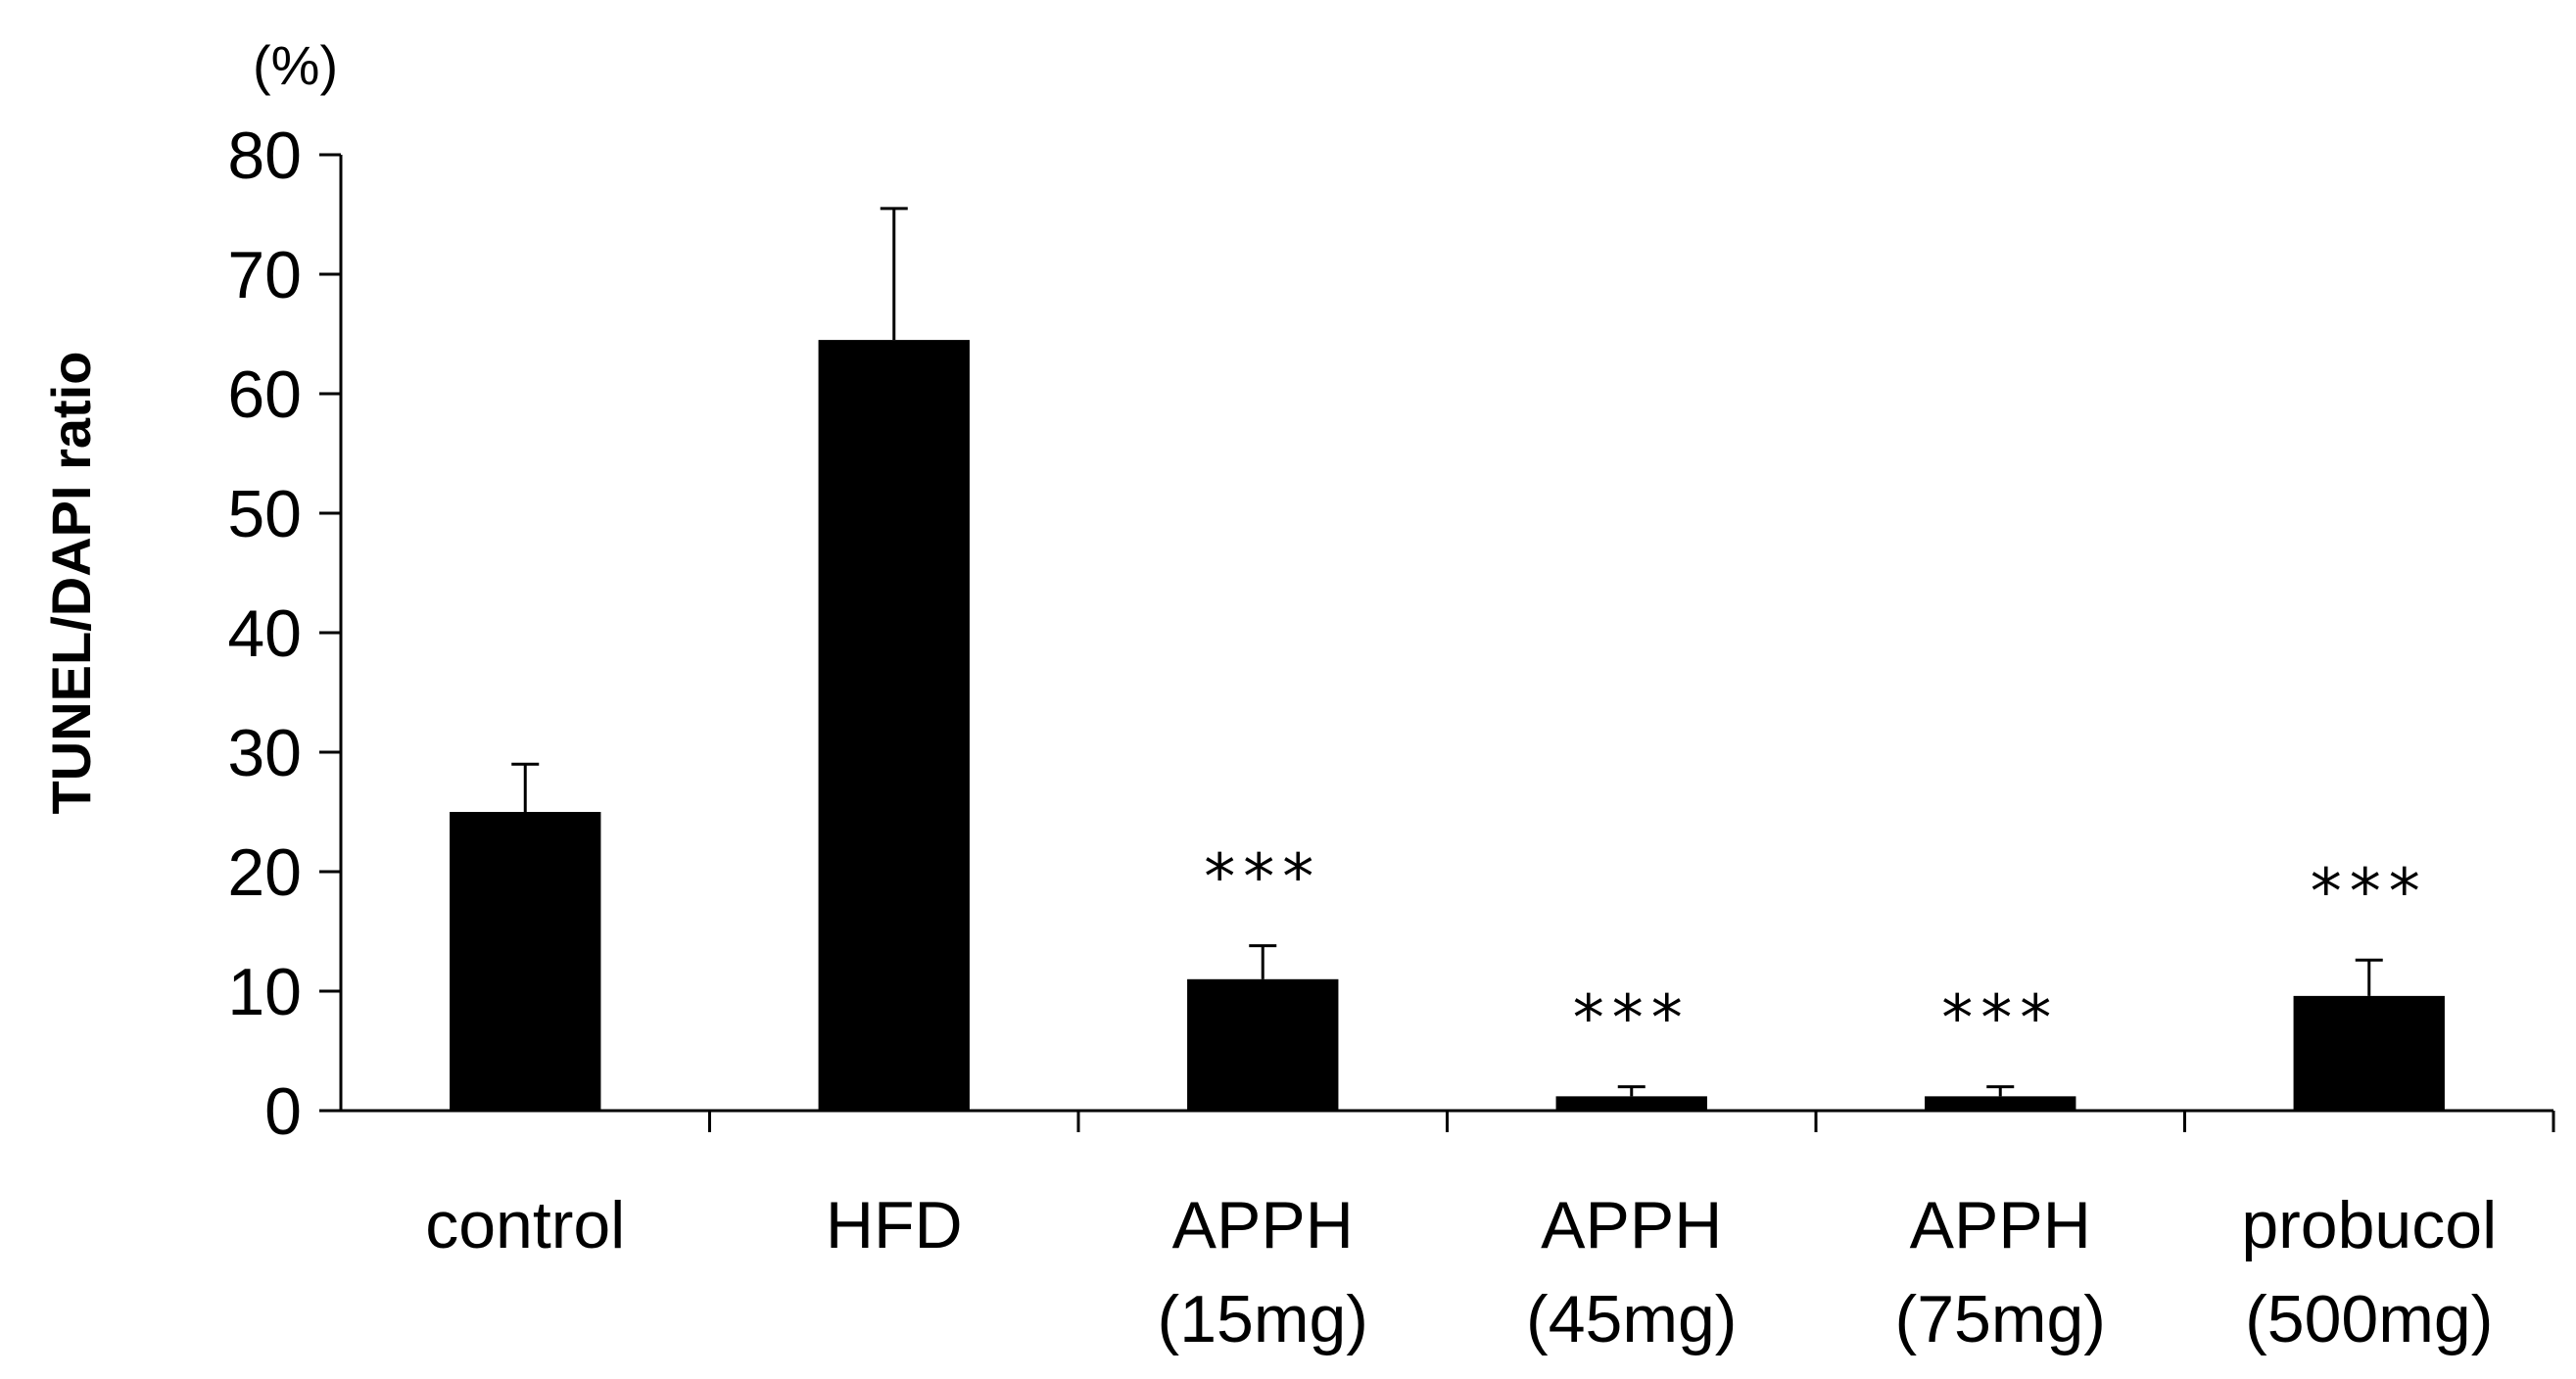 The image size is (2576, 1379). I want to click on y-tick-label: 10, so click(264, 992).